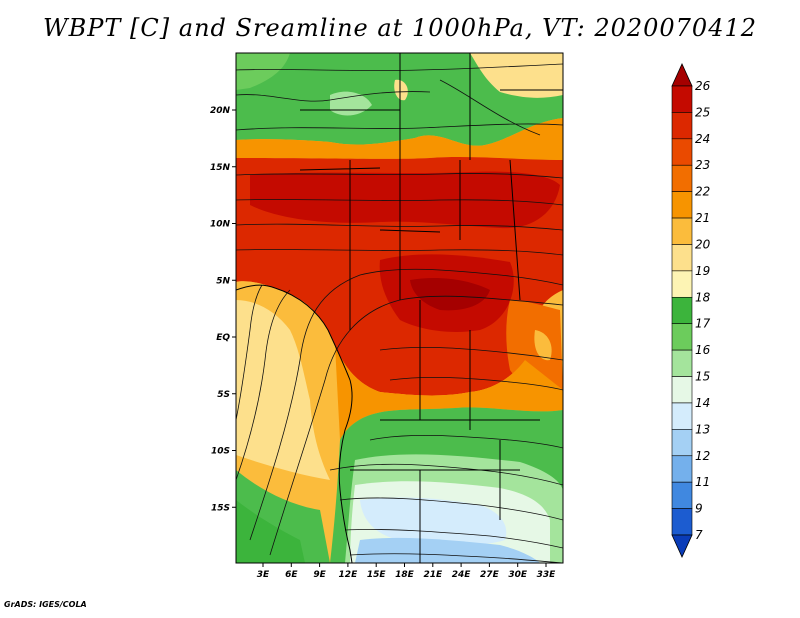  What do you see at coordinates (702, 456) in the screenshot?
I see `colorbar-label: 12` at bounding box center [702, 456].